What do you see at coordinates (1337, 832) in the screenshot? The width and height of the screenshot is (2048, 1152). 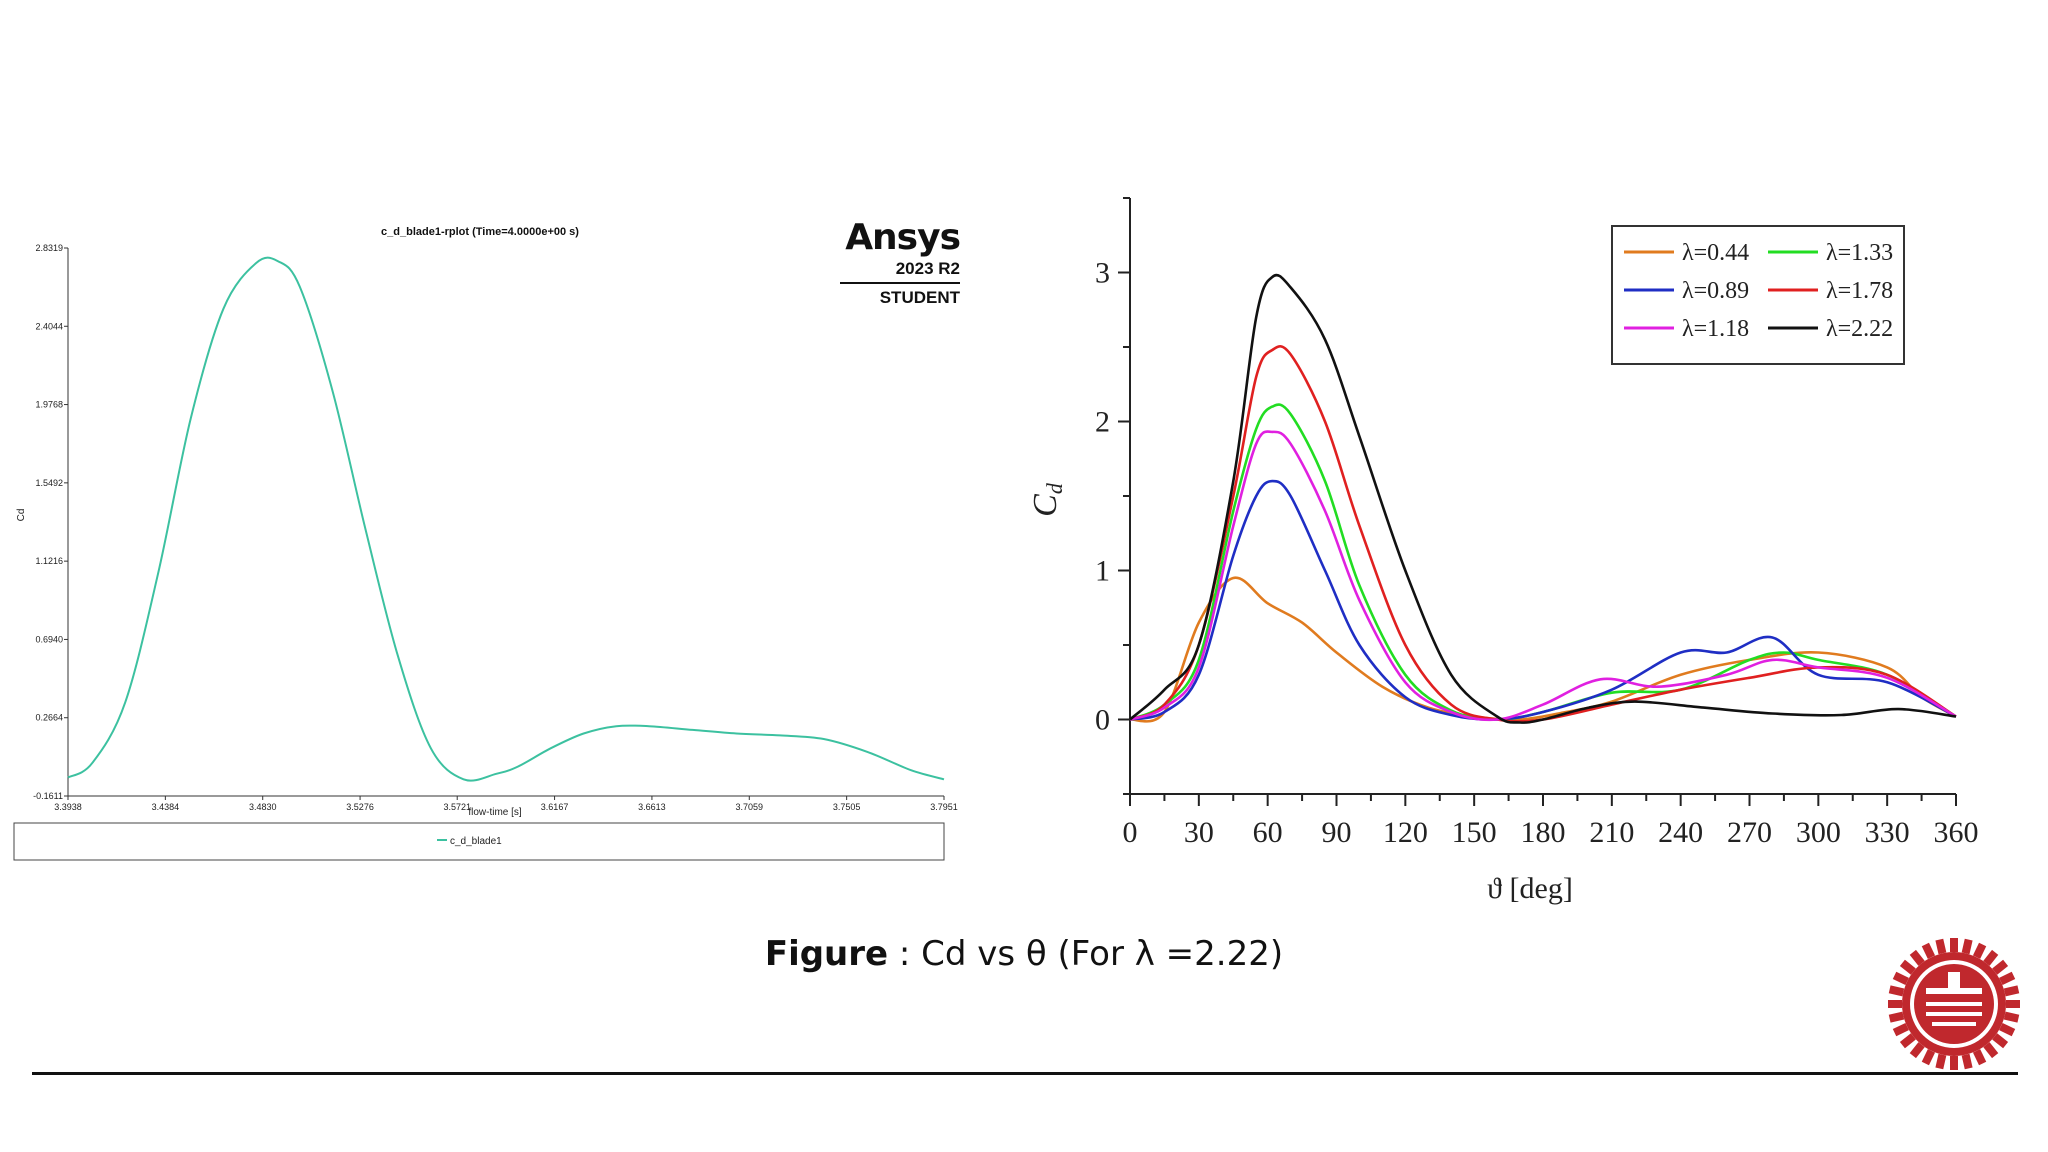 I see `right-x-tick-label: 90` at bounding box center [1337, 832].